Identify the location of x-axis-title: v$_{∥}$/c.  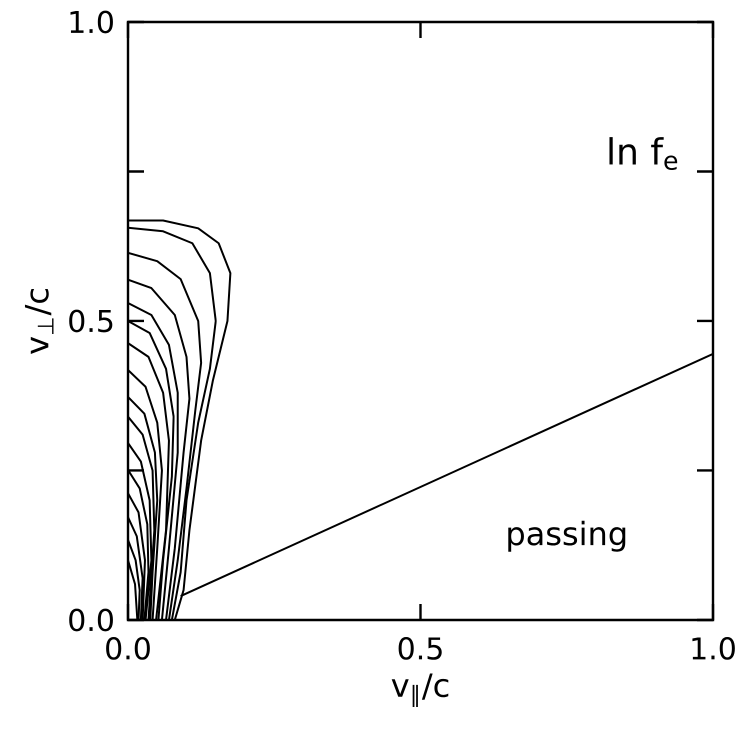
(420, 690).